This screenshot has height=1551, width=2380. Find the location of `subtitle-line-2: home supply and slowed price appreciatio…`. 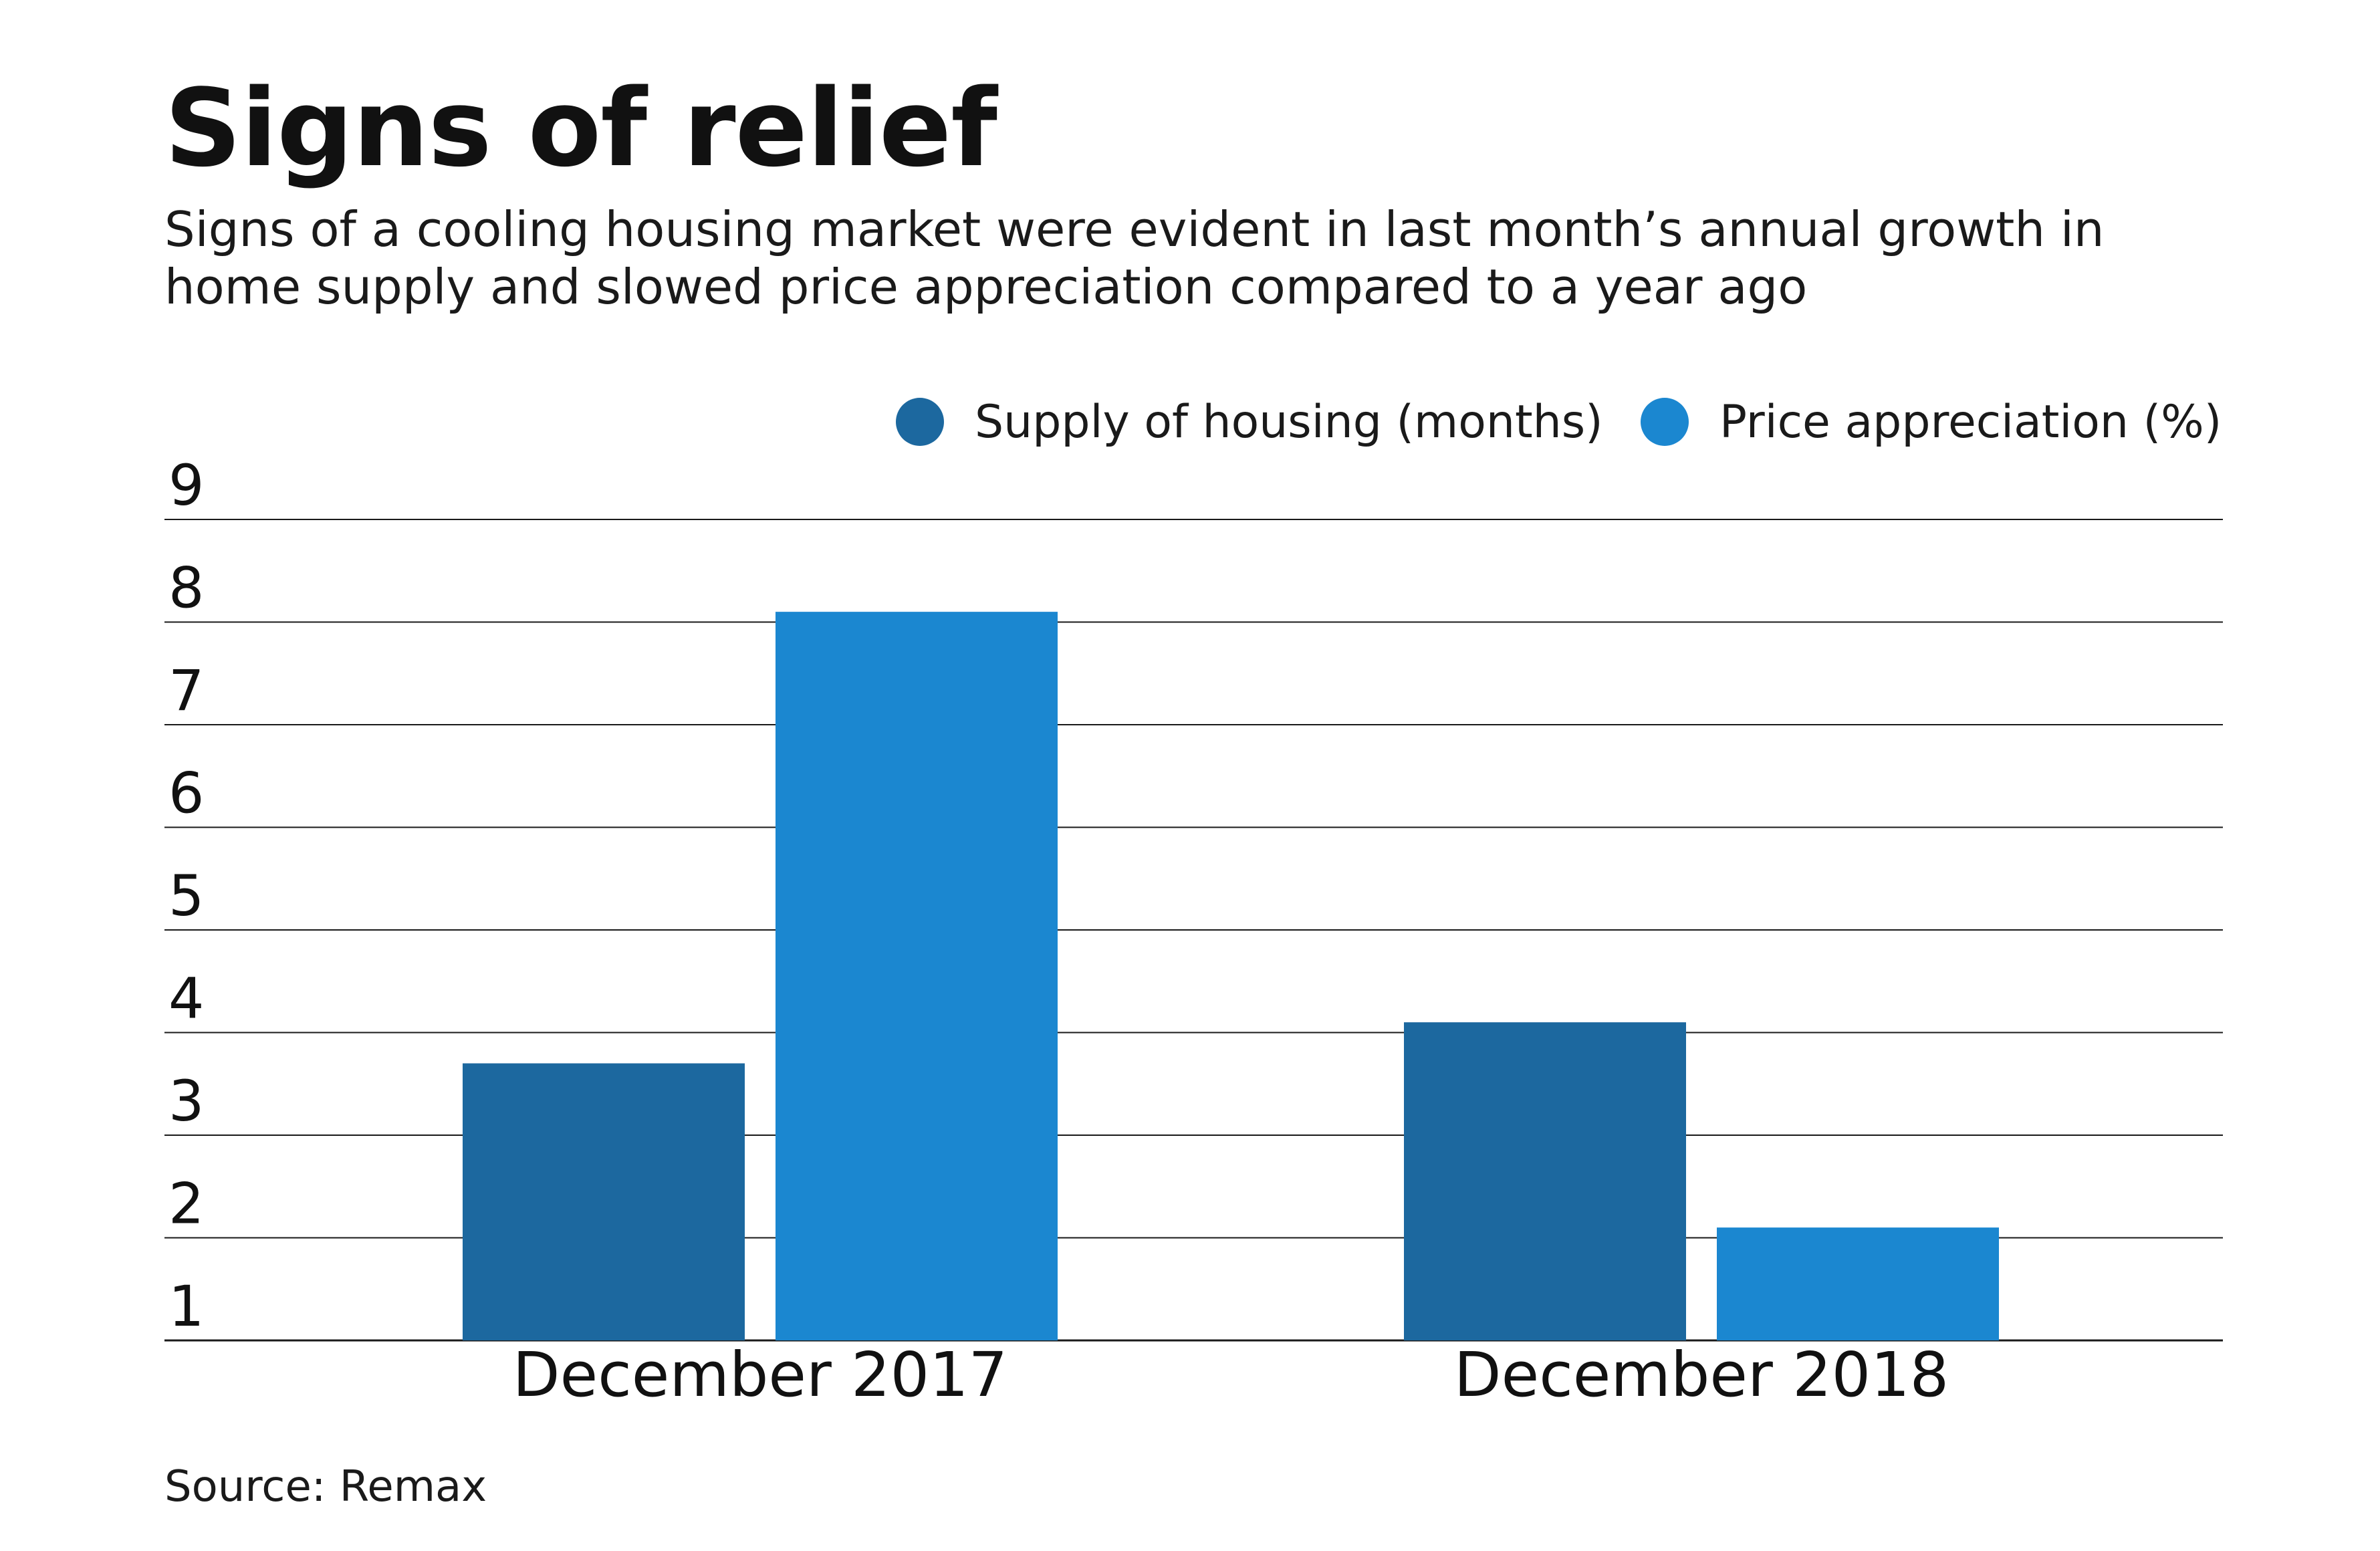

subtitle-line-2: home supply and slowed price appreciatio… is located at coordinates (986, 287).